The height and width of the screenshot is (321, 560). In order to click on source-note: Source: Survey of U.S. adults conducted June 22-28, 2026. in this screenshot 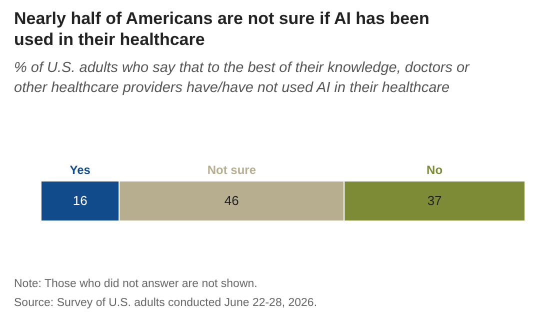, I will do `click(166, 303)`.